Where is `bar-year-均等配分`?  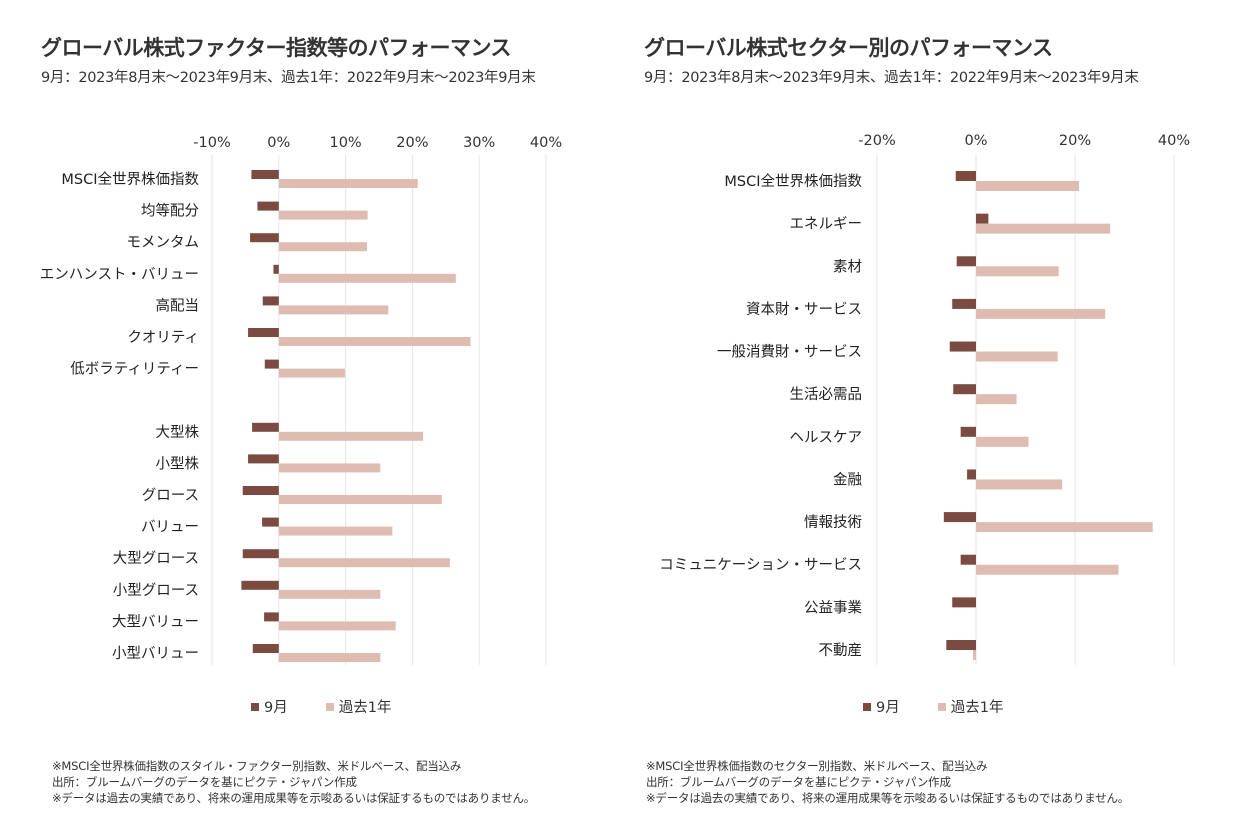 bar-year-均等配分 is located at coordinates (323, 215).